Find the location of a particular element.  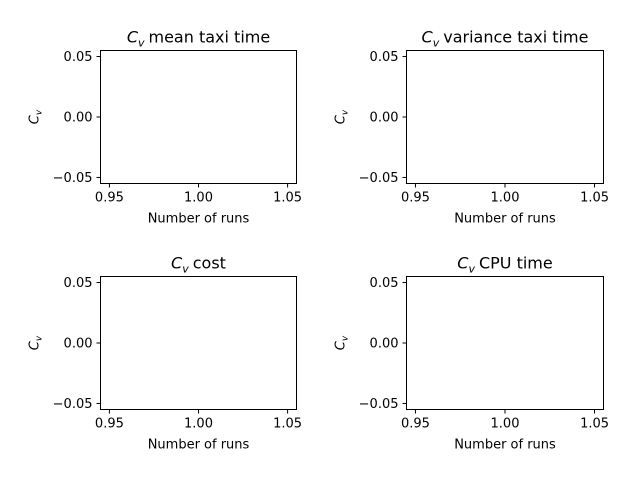

title-text: cost is located at coordinates (209, 263).